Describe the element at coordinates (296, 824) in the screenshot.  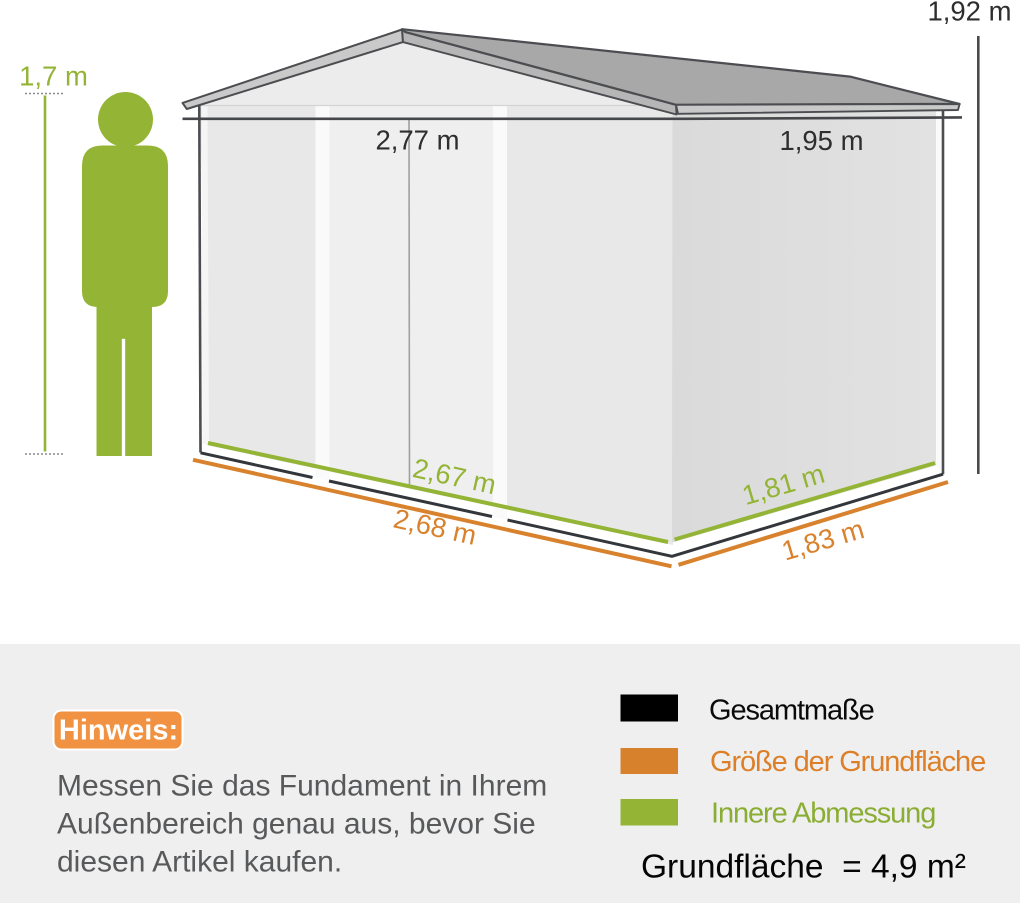
I see `svg-text:Außenbereich genau aus, bevor: Außenbereich genau aus, bevor Sie` at that location.